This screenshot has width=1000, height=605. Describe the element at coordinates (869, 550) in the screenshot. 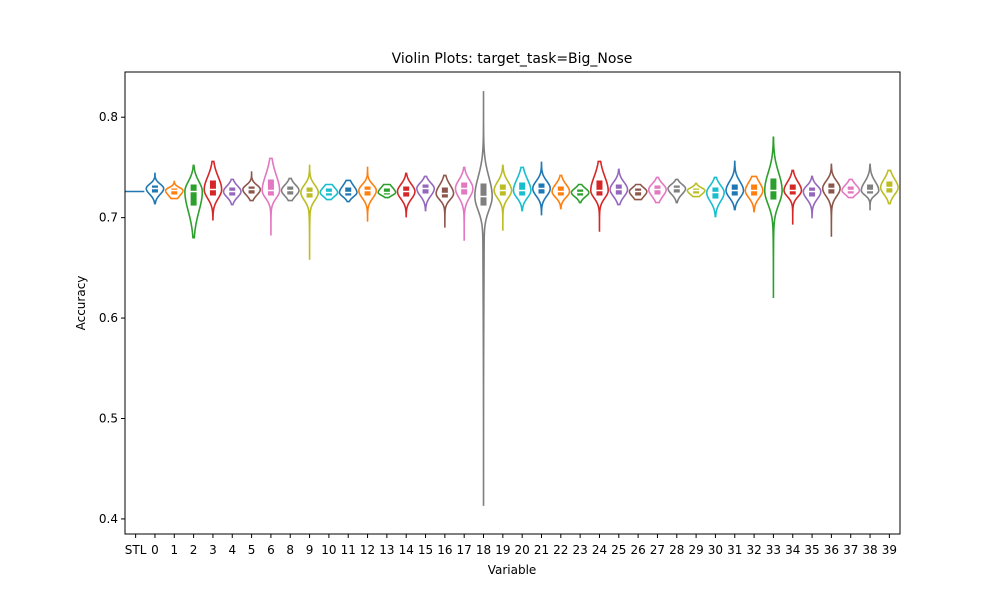

I see `x-tick-label: 38` at that location.